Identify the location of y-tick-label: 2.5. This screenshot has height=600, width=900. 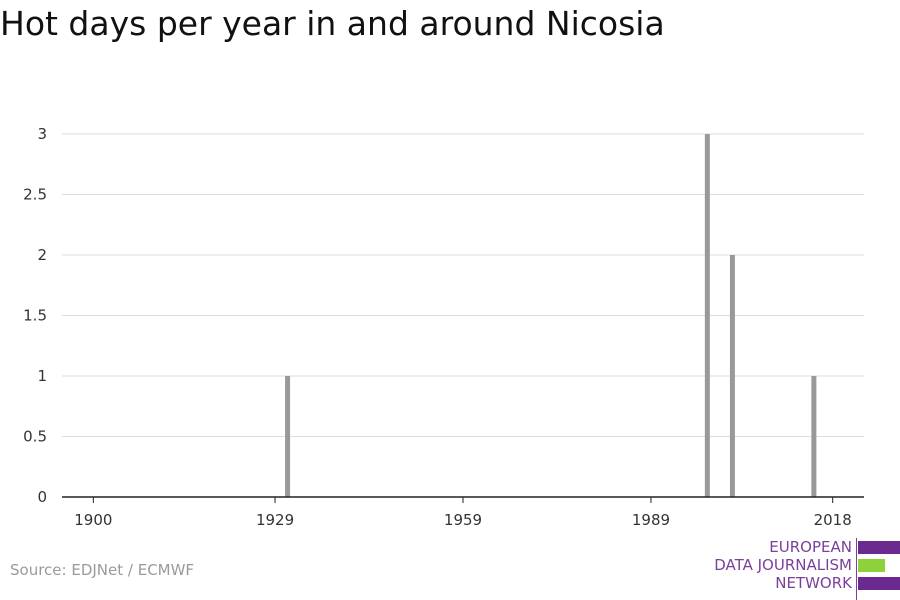
(35, 195).